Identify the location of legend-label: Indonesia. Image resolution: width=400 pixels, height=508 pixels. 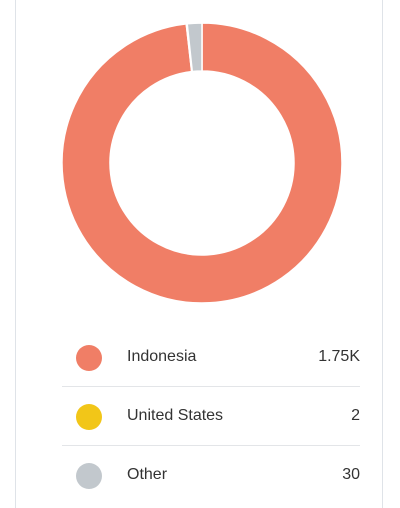
(162, 356).